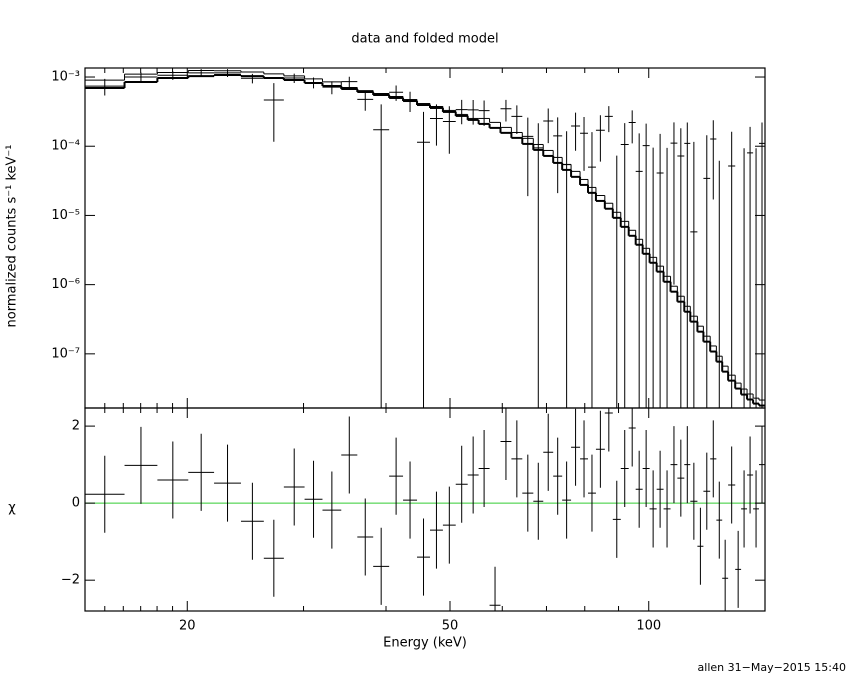  What do you see at coordinates (187, 626) in the screenshot?
I see `x-tick-label: 20` at bounding box center [187, 626].